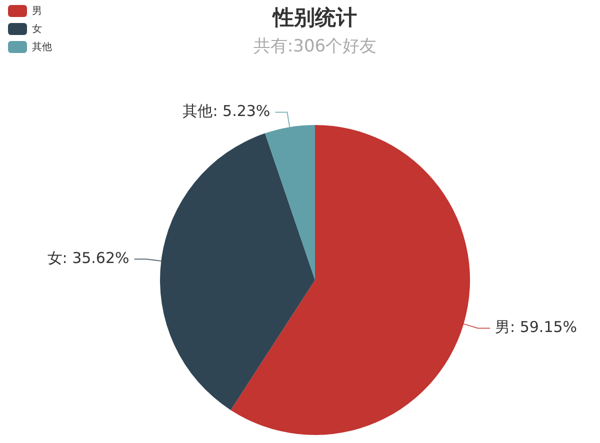 Image resolution: width=600 pixels, height=443 pixels. Describe the element at coordinates (88, 258) in the screenshot. I see `data-label: 女: 35.62%` at that location.